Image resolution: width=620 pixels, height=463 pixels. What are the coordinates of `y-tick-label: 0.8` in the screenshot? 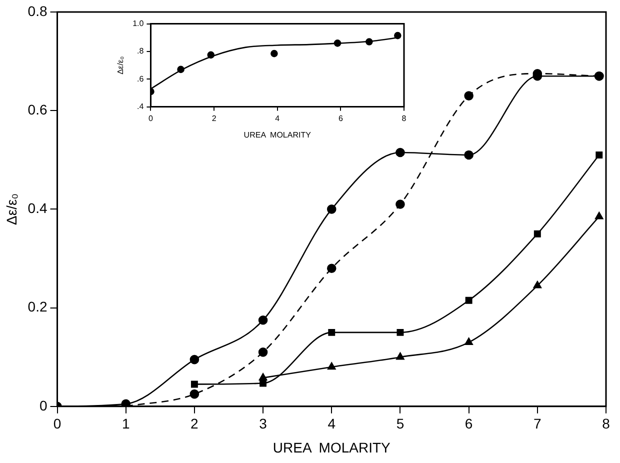 It's located at (38, 10).